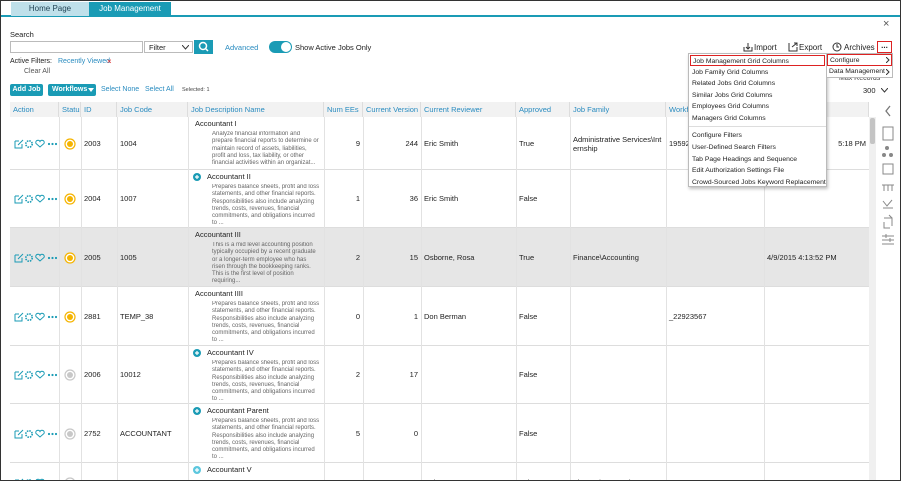  I want to click on select-all: Select All, so click(159, 89).